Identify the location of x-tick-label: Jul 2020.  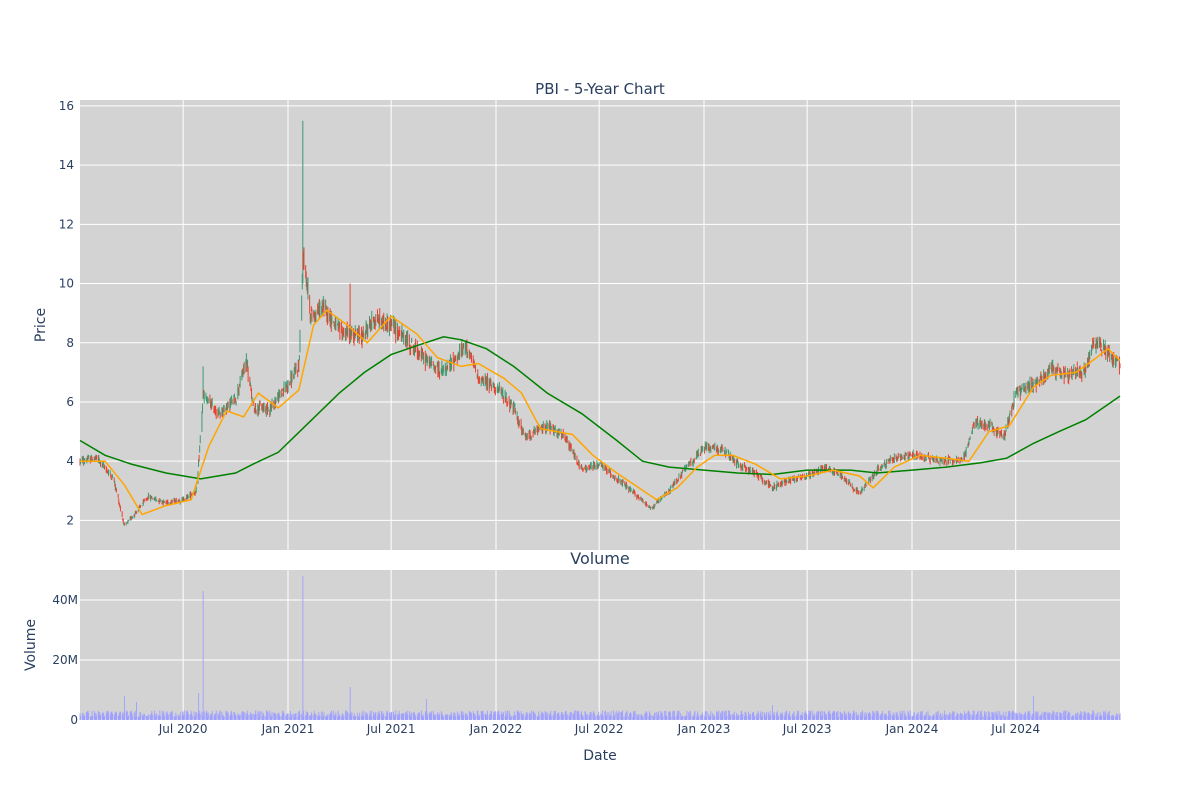
(183, 729).